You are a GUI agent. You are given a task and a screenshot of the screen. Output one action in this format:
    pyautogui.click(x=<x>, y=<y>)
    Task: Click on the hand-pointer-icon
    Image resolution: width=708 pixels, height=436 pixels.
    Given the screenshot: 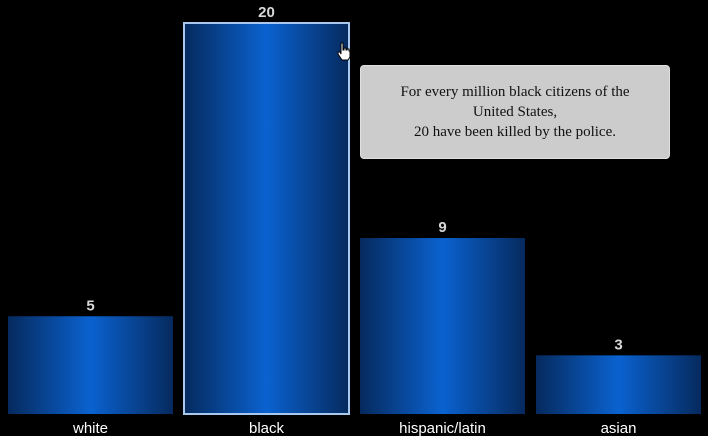 What is the action you would take?
    pyautogui.click(x=344, y=51)
    